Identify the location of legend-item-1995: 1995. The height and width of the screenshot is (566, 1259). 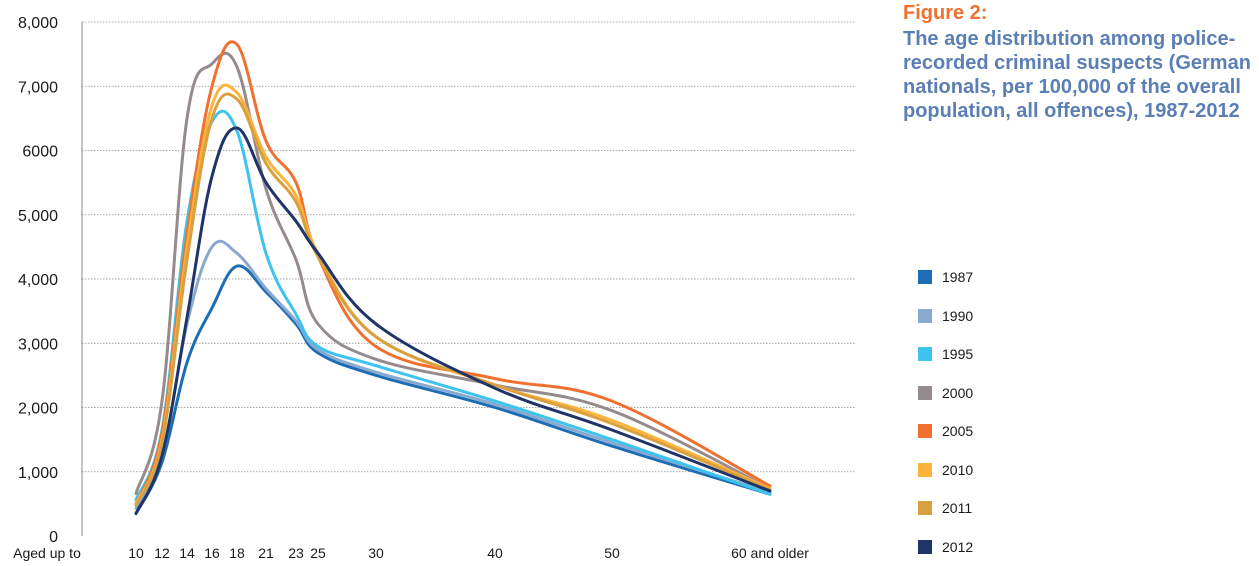
(945, 354).